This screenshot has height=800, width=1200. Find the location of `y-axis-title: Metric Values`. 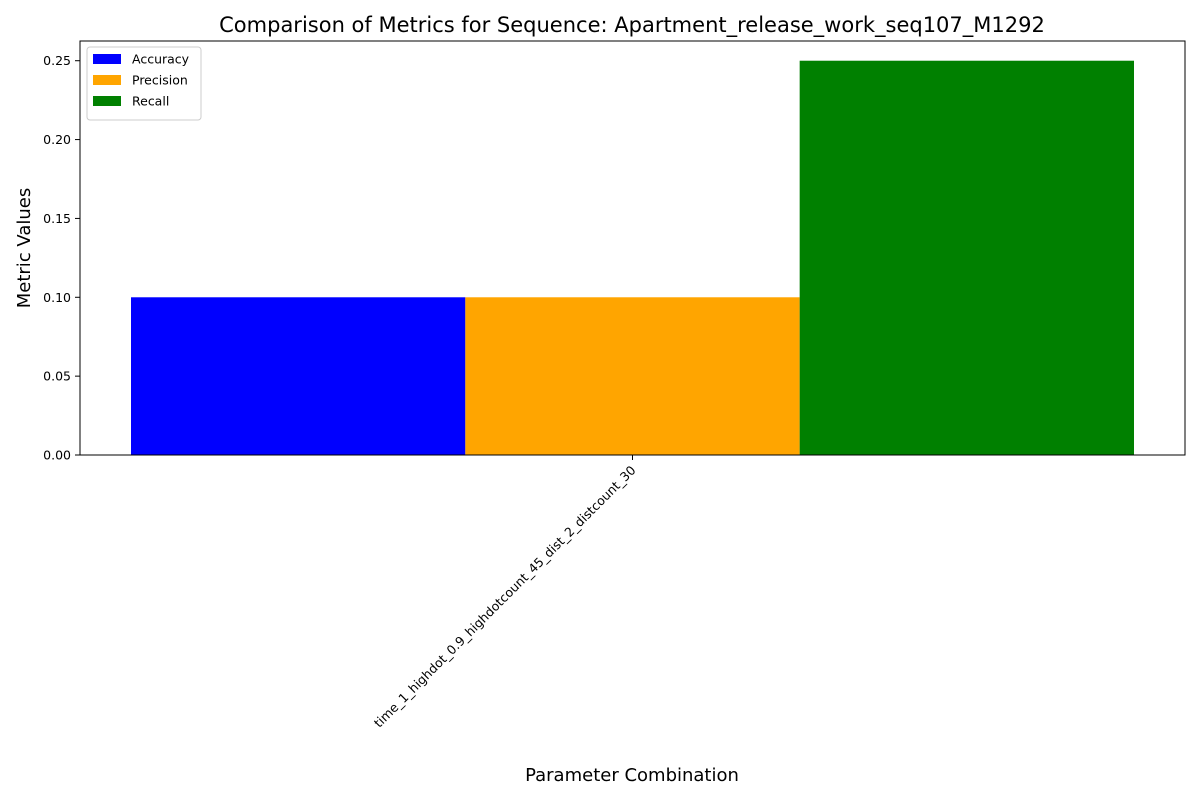

y-axis-title: Metric Values is located at coordinates (24, 248).